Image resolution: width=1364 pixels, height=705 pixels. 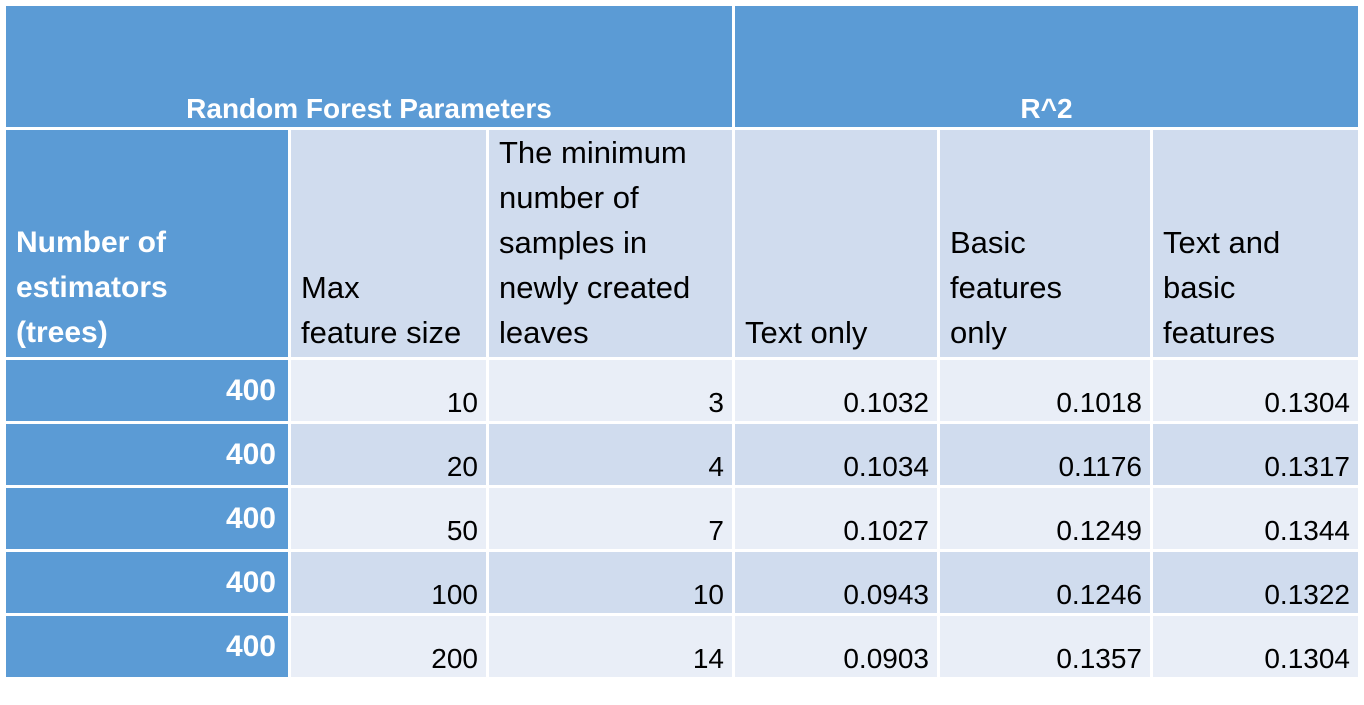 I want to click on min-samples-cell: 4, so click(x=610, y=454).